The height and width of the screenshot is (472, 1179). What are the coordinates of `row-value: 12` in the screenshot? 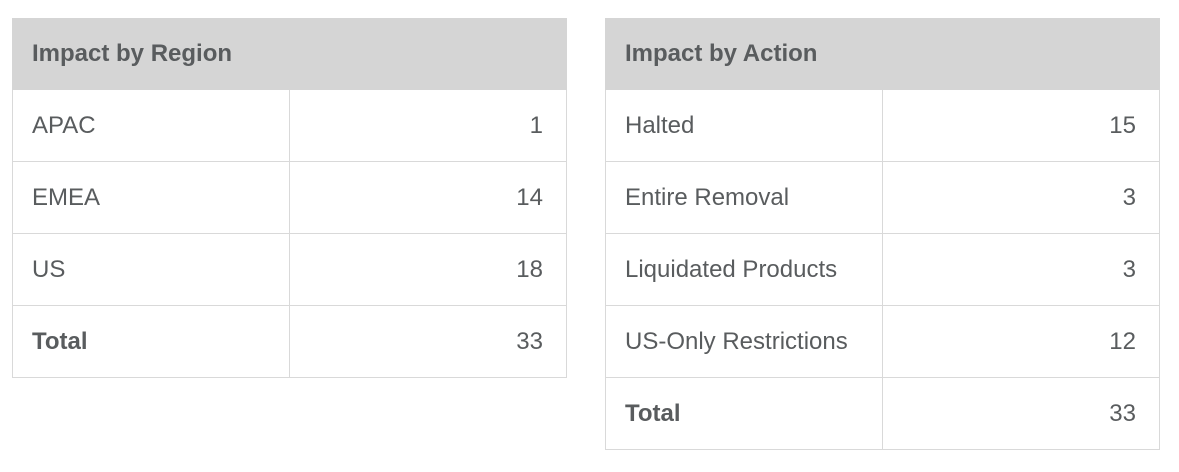 It's located at (1021, 341).